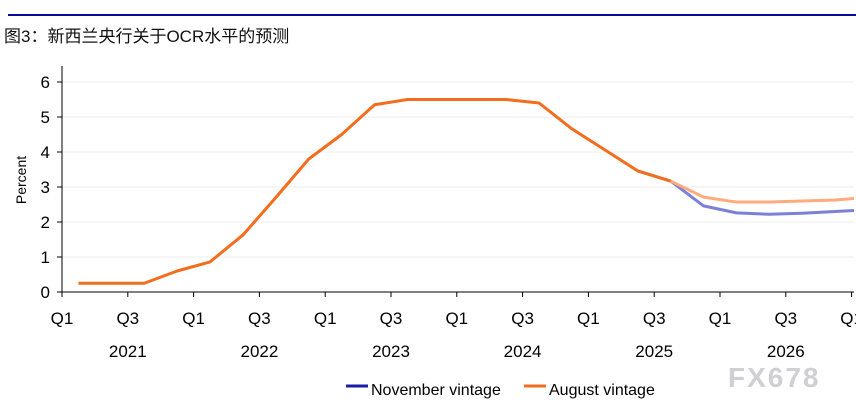 The height and width of the screenshot is (412, 856). Describe the element at coordinates (745, 186) in the screenshot. I see `series-line-august` at that location.